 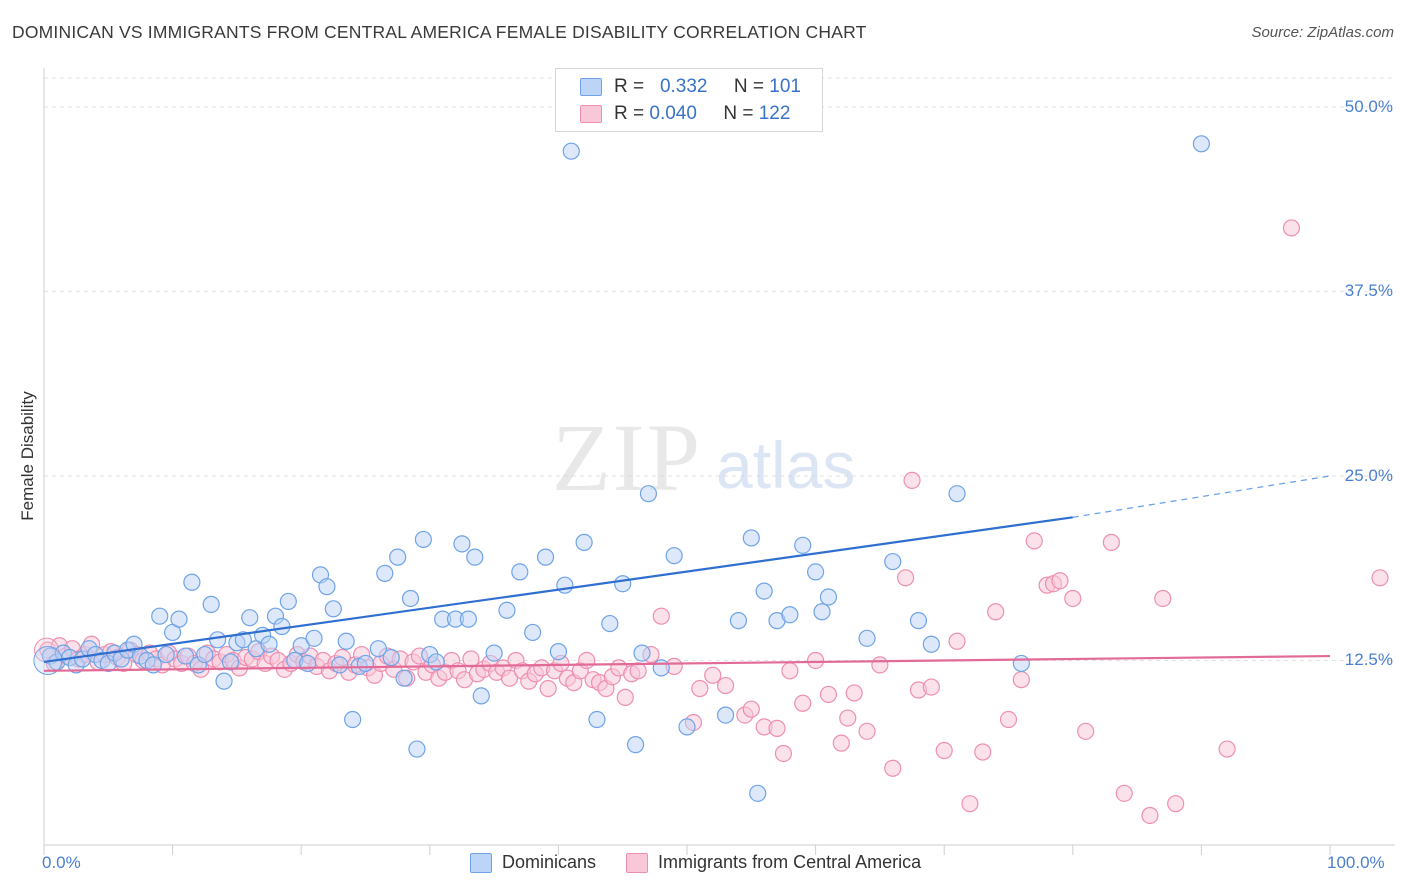 I want to click on trend-line-dominicans, so click(x=558, y=590).